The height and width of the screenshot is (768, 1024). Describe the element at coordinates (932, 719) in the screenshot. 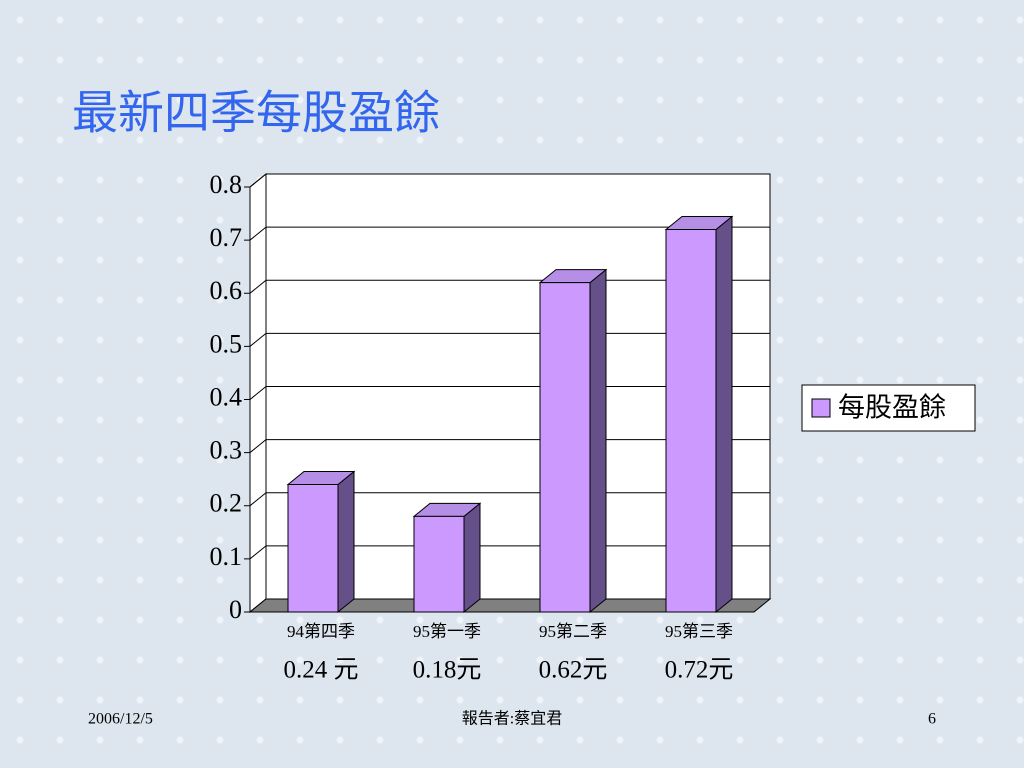

I see `footer-page: 6` at that location.